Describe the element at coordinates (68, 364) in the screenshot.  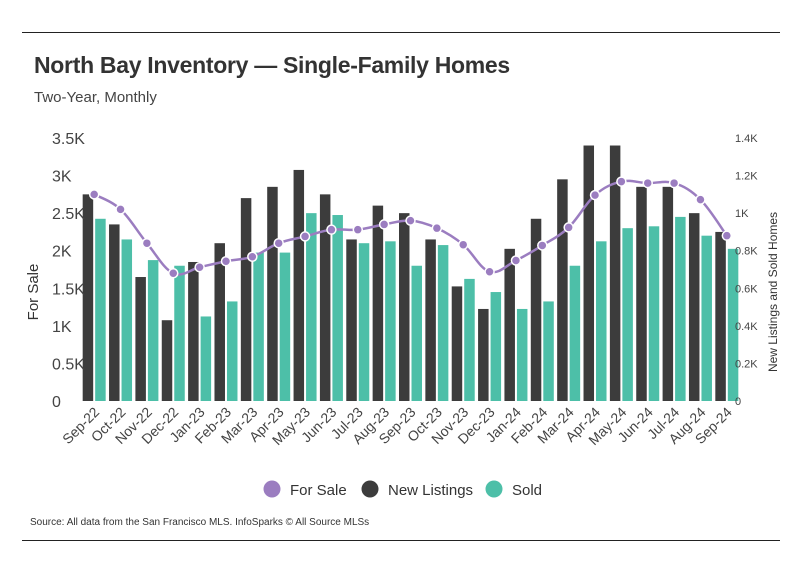
I see `left-tick-label: 0.5K` at that location.